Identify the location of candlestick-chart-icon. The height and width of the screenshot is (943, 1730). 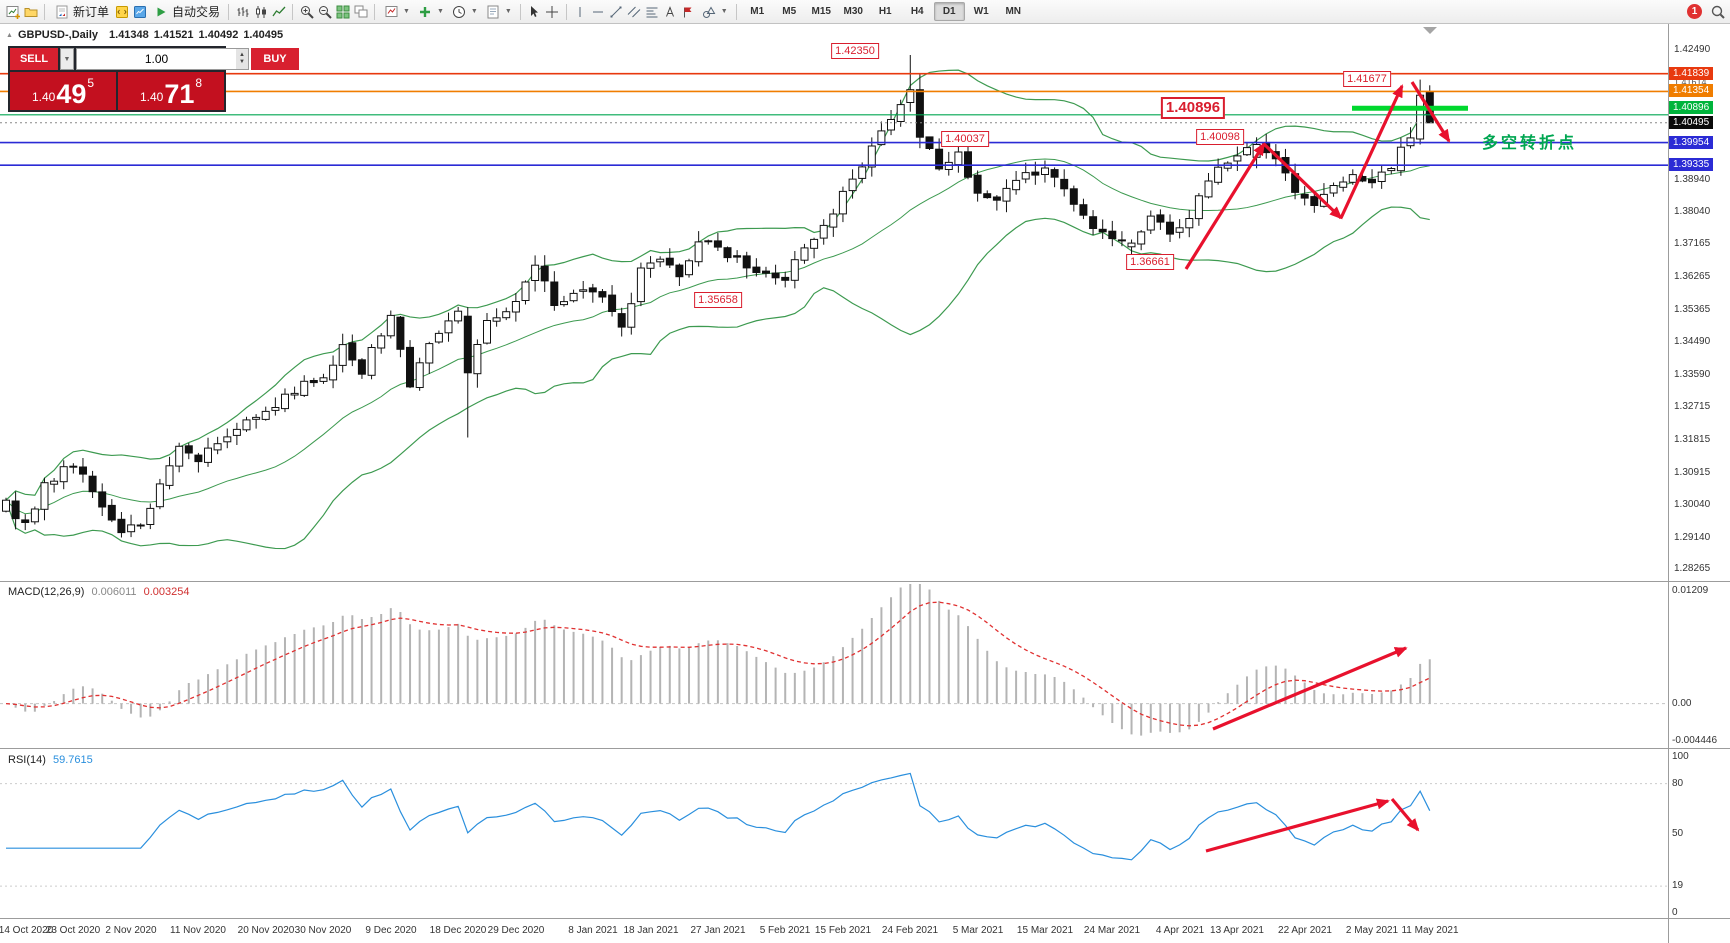
(260, 12).